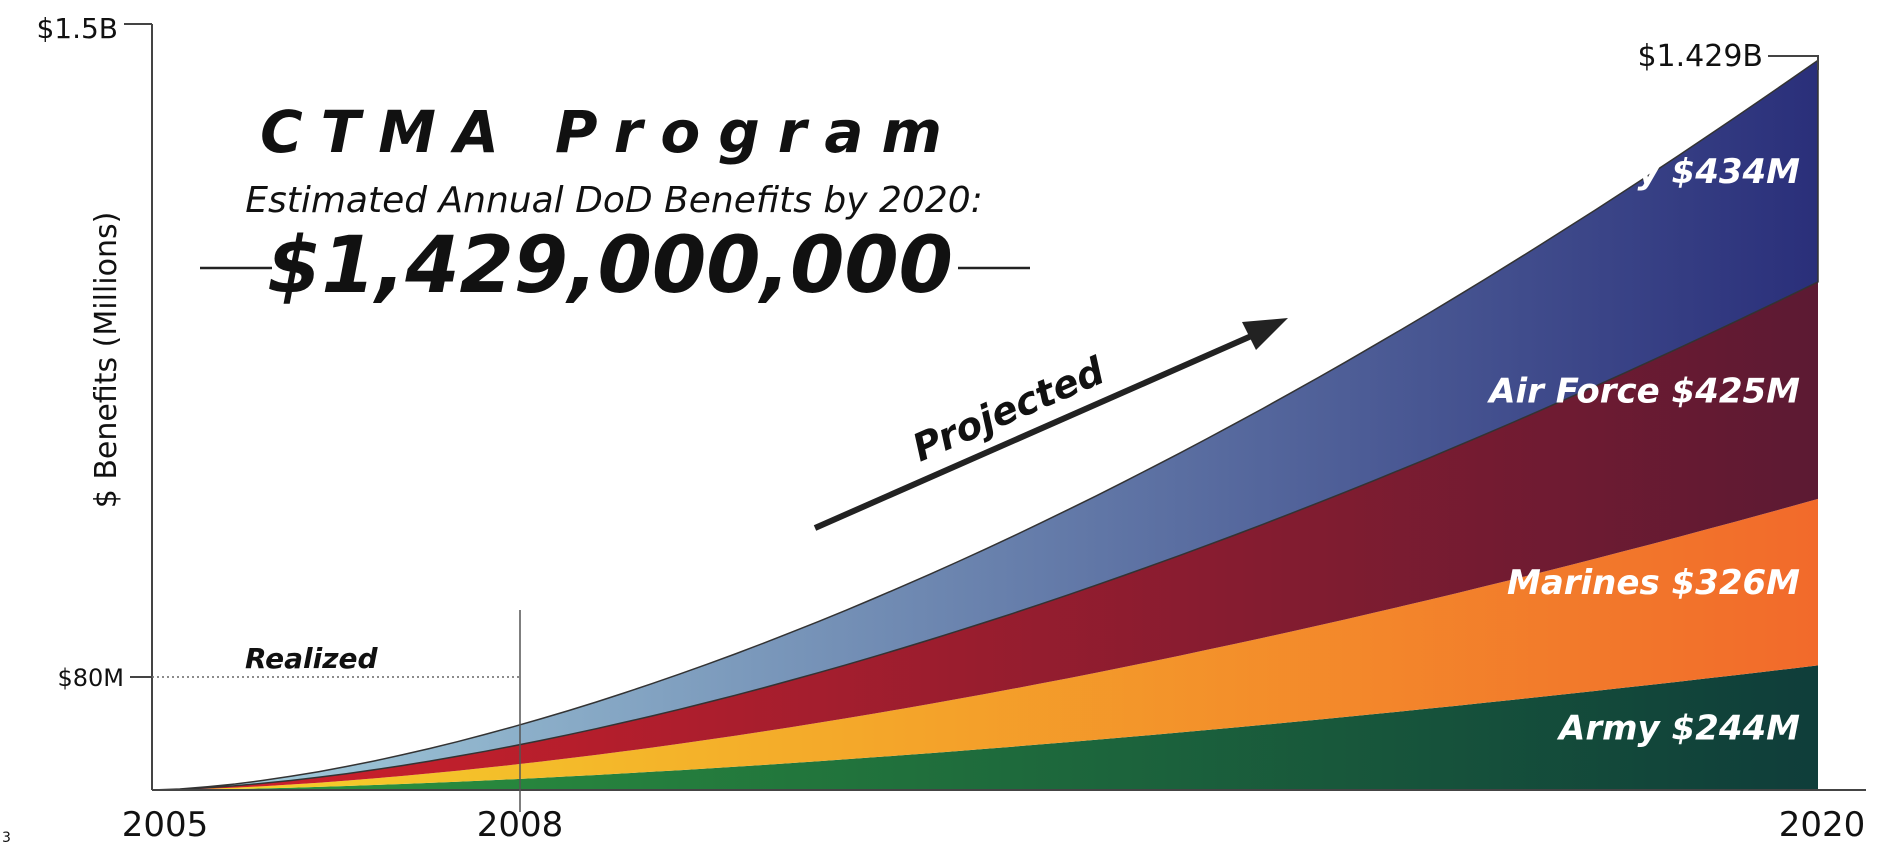 The height and width of the screenshot is (843, 1879). Describe the element at coordinates (985, 727) in the screenshot. I see `band-army` at that location.